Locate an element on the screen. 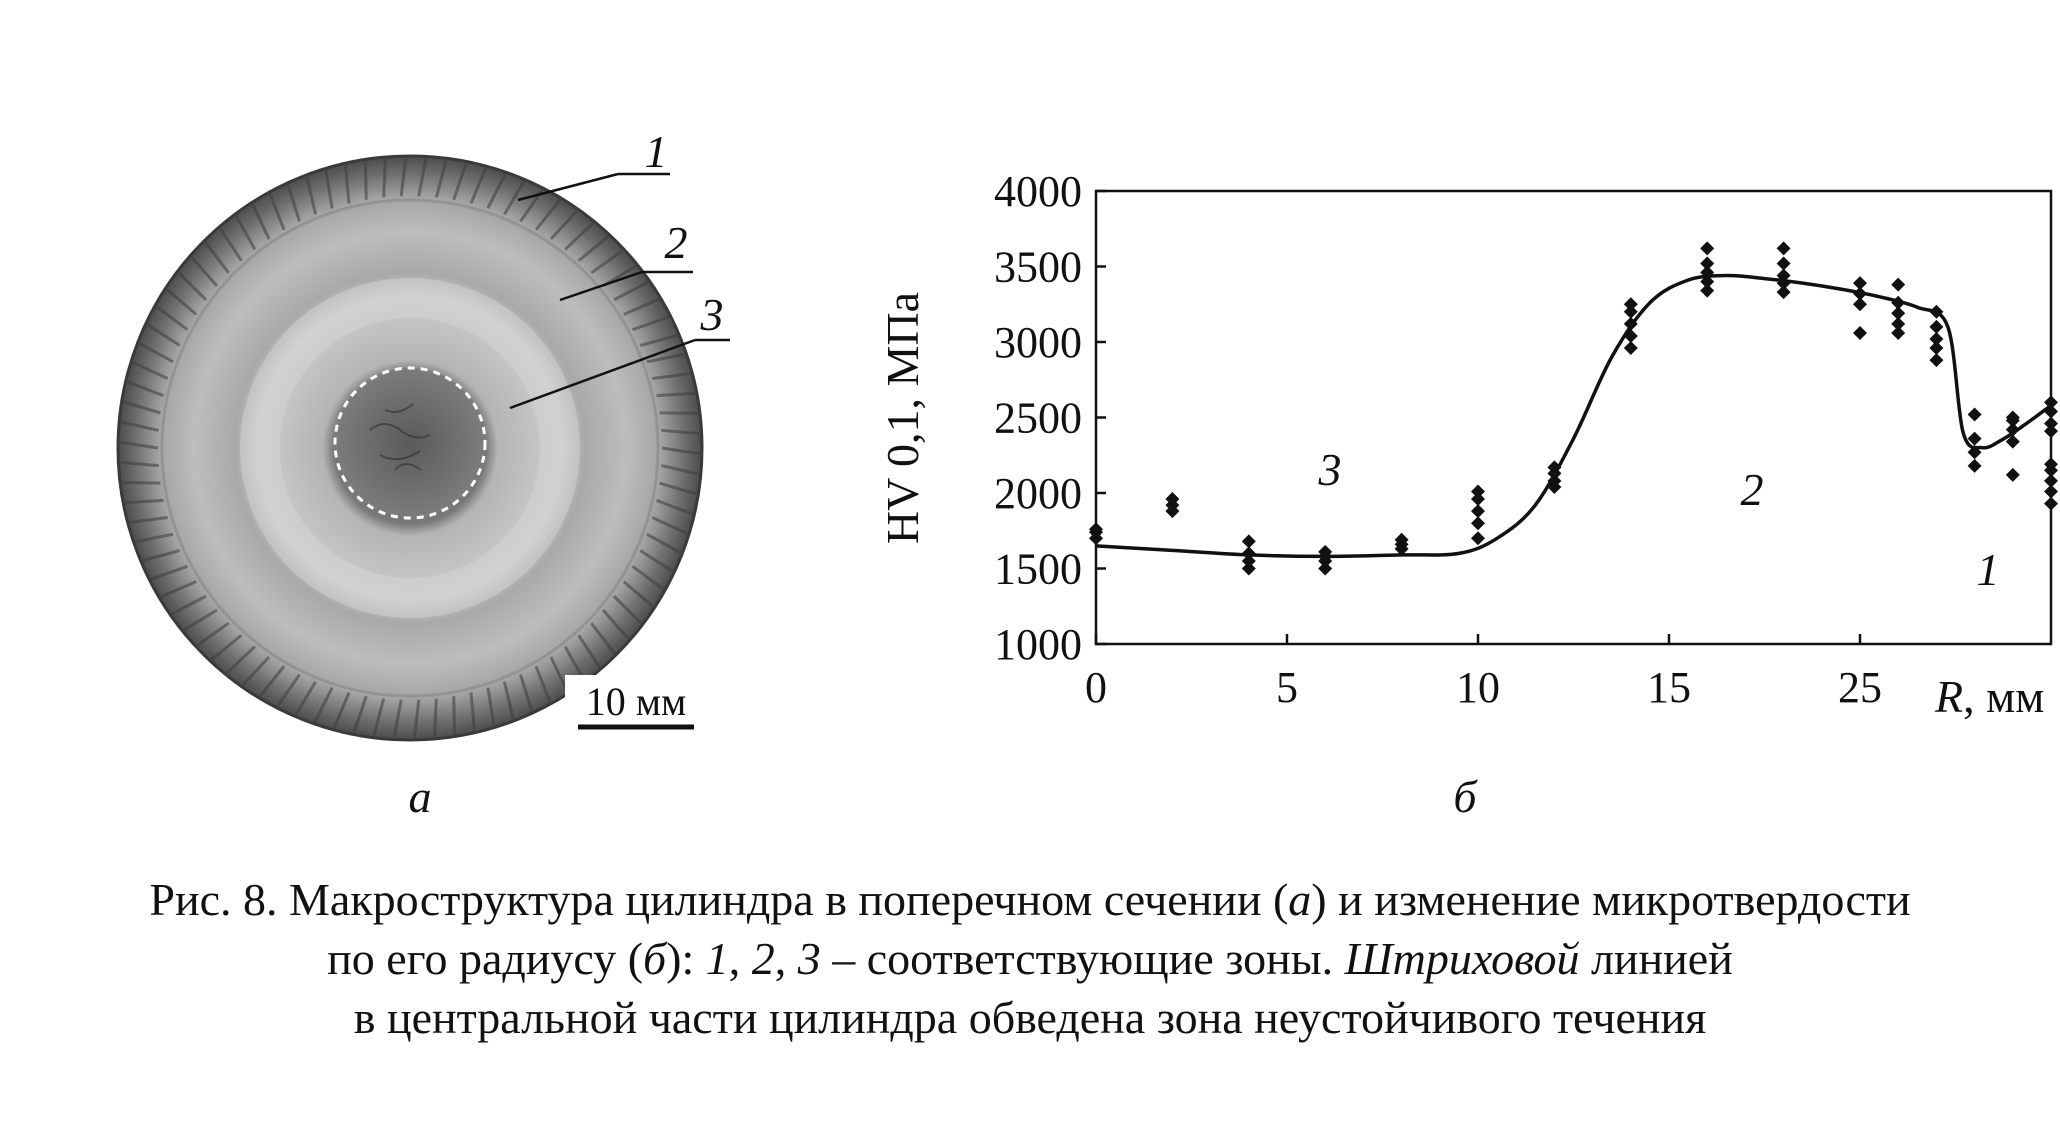 The width and height of the screenshot is (2060, 1146). x-axis-unit: , мм is located at coordinates (2003, 696).